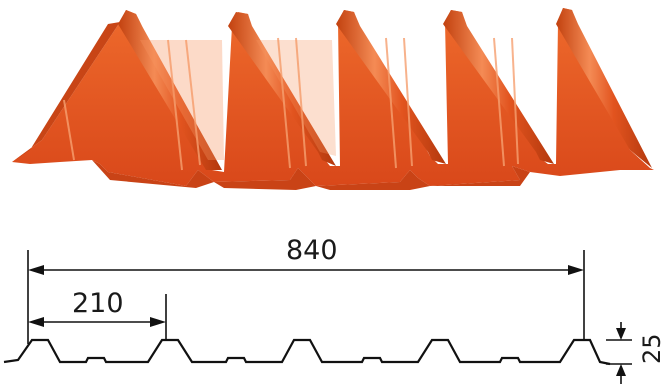 This screenshot has height=388, width=664. What do you see at coordinates (158, 322) in the screenshot?
I see `arrowhead-pitch-right` at bounding box center [158, 322].